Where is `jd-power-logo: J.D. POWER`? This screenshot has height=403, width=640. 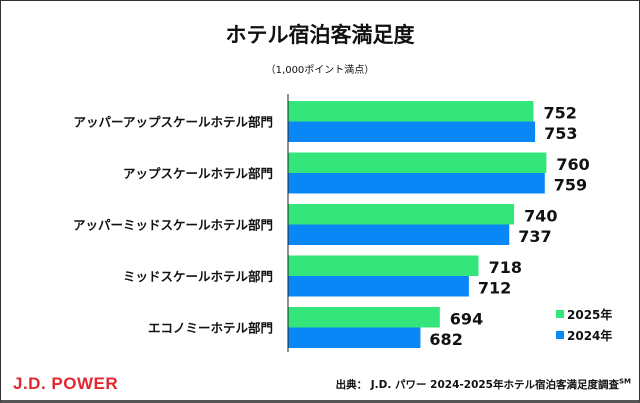 jd-power-logo: J.D. POWER is located at coordinates (66, 383).